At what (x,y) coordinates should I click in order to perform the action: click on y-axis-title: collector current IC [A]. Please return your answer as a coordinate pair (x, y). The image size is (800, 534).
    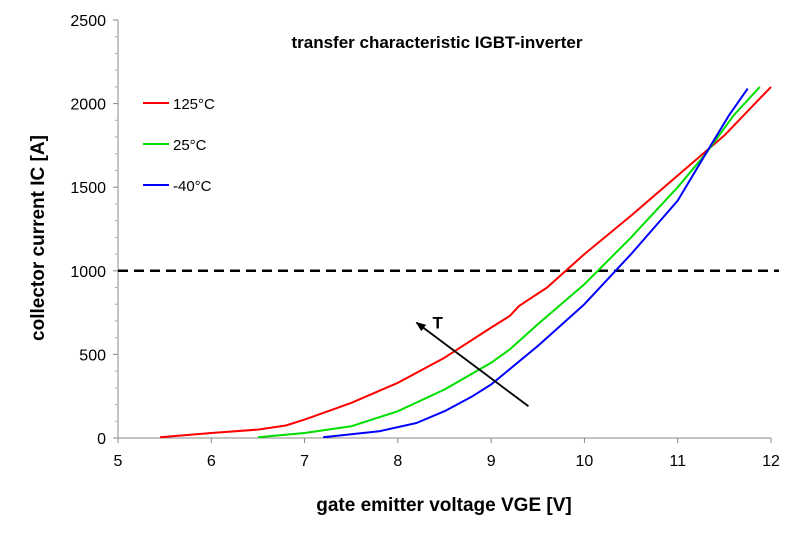
    Looking at the image, I should click on (38, 238).